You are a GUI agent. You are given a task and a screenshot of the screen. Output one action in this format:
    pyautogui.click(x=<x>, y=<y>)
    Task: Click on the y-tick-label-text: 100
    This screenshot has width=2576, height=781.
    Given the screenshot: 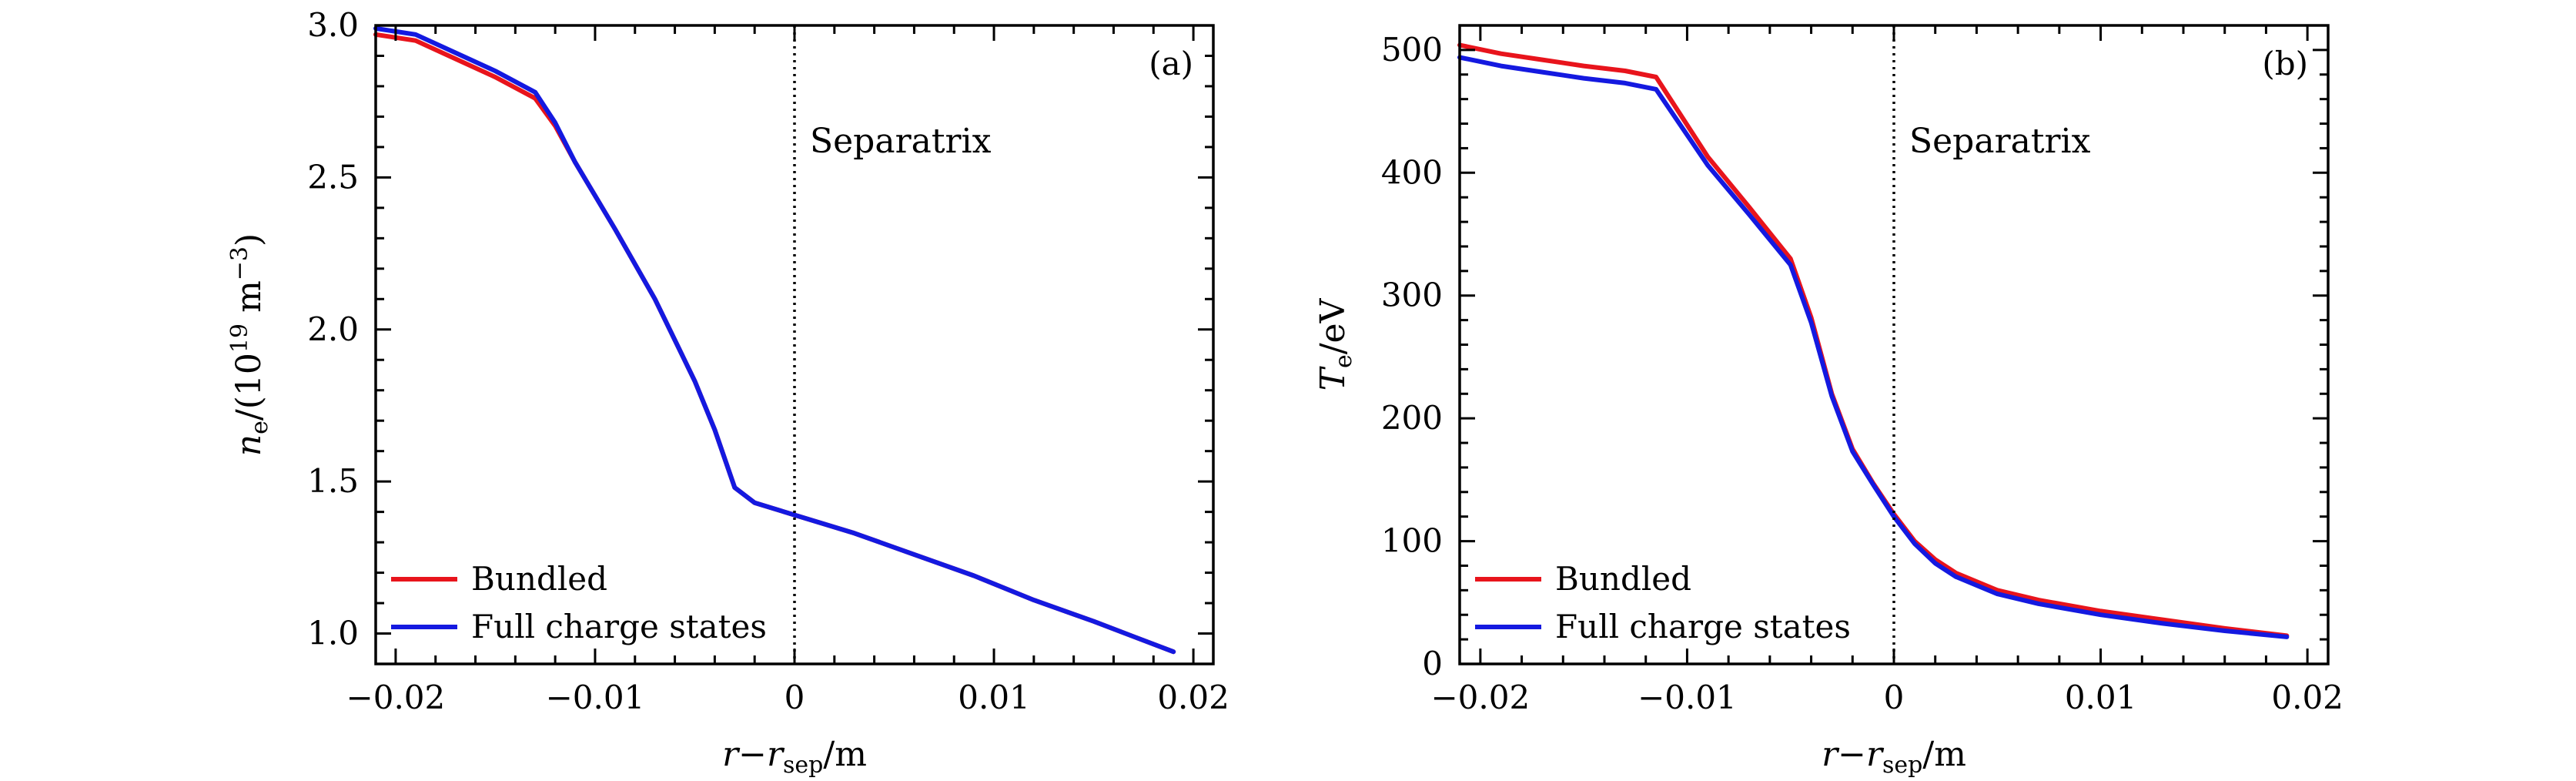 What is the action you would take?
    pyautogui.click(x=1412, y=541)
    